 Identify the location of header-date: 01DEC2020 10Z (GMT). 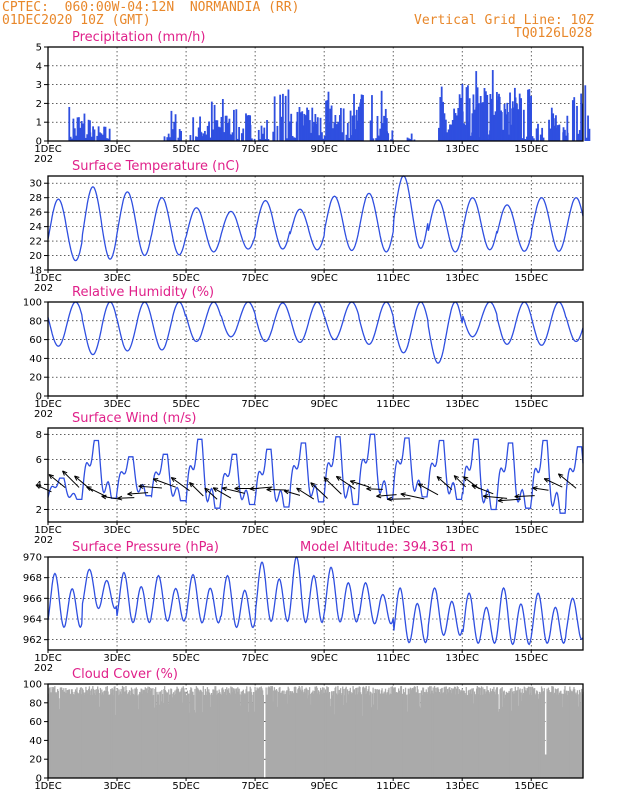
(76, 20).